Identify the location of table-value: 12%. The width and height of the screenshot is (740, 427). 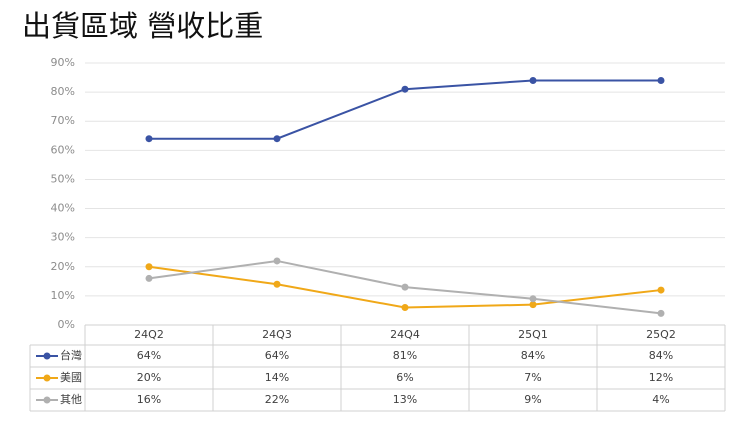
(661, 377).